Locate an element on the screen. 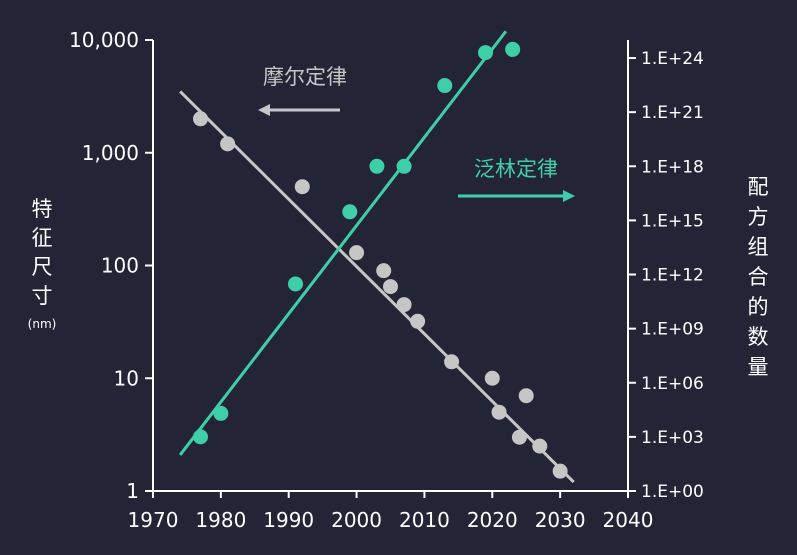 The image size is (797, 555). right-tick-label: 1.E+06 is located at coordinates (672, 384).